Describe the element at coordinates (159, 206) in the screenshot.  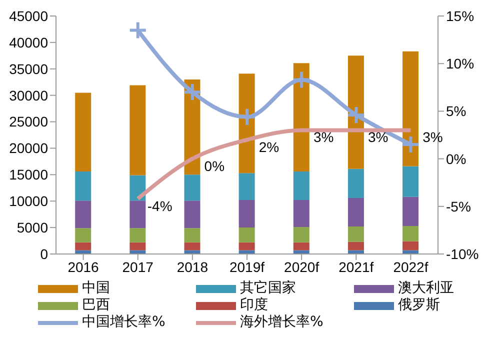
I see `data-label: -4%` at that location.